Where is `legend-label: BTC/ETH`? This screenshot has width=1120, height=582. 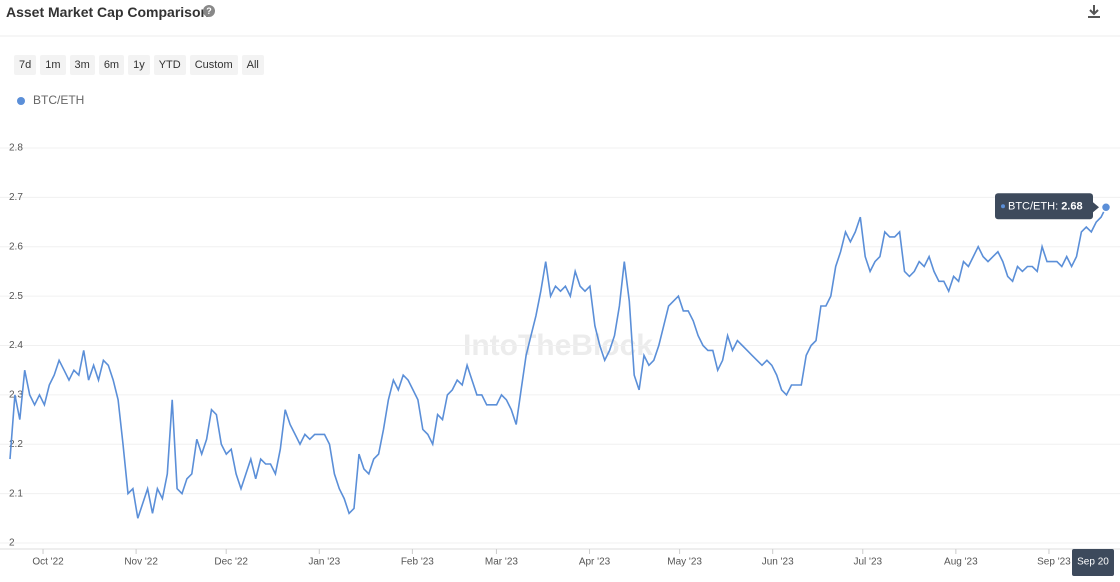 legend-label: BTC/ETH is located at coordinates (58, 100).